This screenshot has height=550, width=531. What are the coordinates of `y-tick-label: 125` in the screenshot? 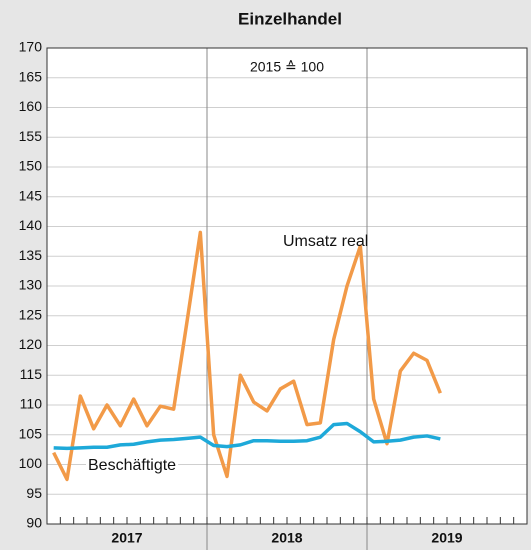 It's located at (31, 314).